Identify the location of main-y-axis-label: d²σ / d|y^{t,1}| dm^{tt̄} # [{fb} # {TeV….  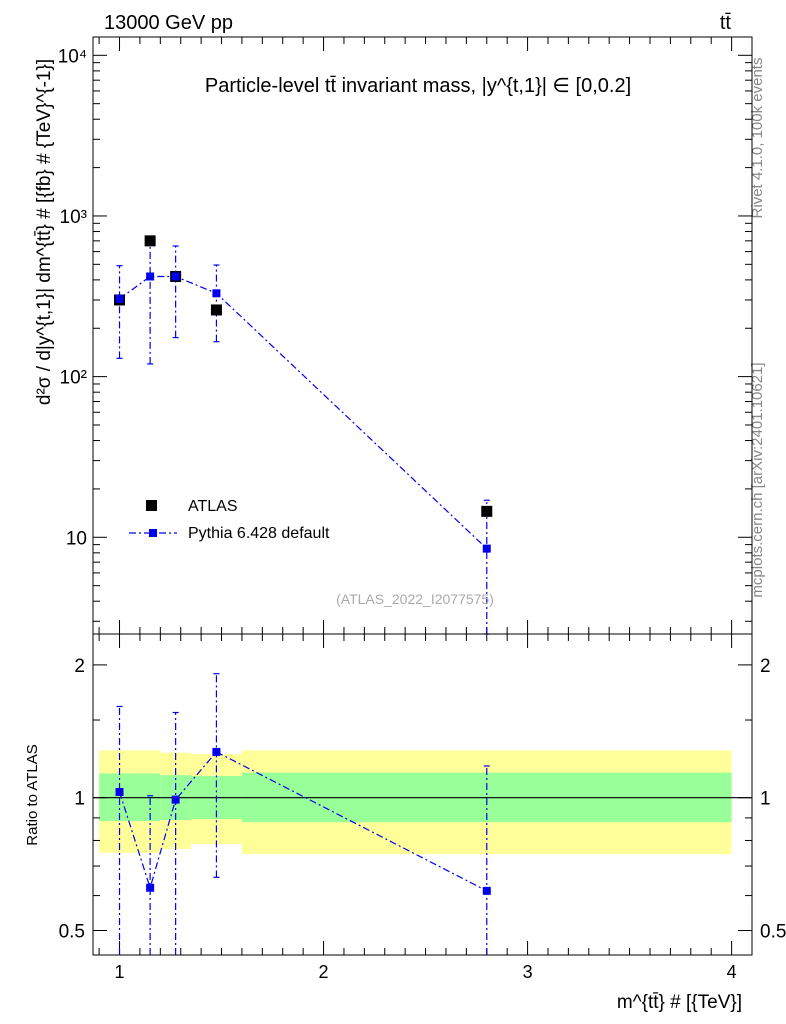
(44, 232).